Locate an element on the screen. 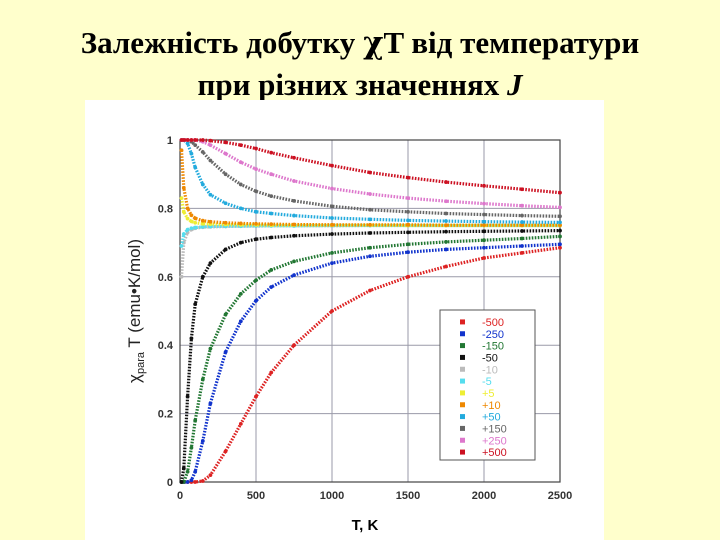 Image resolution: width=720 pixels, height=540 pixels. y-tick-label: 0.4 is located at coordinates (166, 346).